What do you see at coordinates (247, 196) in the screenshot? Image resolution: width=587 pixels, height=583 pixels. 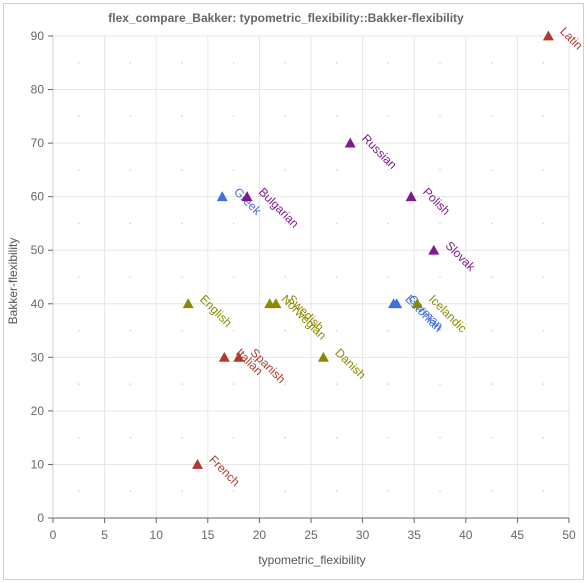 I see `data-point-bulgarian` at bounding box center [247, 196].